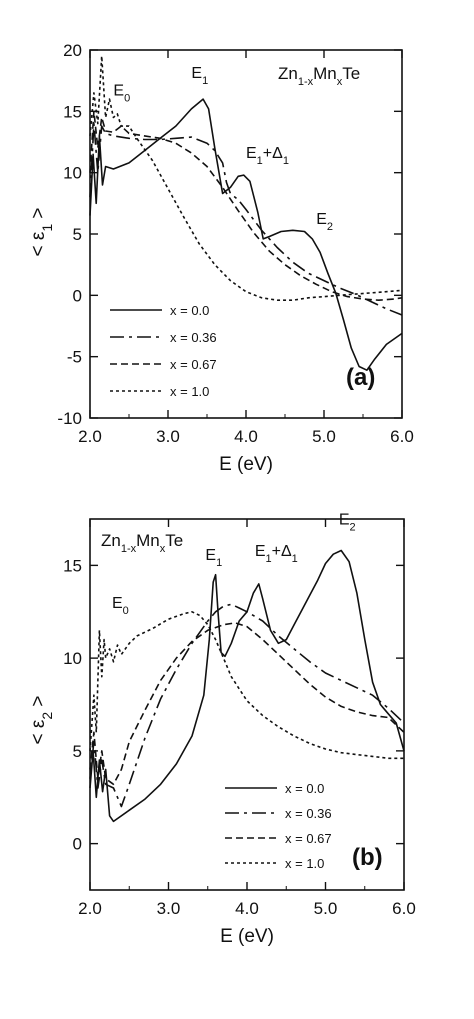 Image resolution: width=474 pixels, height=1019 pixels. Describe the element at coordinates (74, 357) in the screenshot. I see `y-tick-label: -5` at that location.